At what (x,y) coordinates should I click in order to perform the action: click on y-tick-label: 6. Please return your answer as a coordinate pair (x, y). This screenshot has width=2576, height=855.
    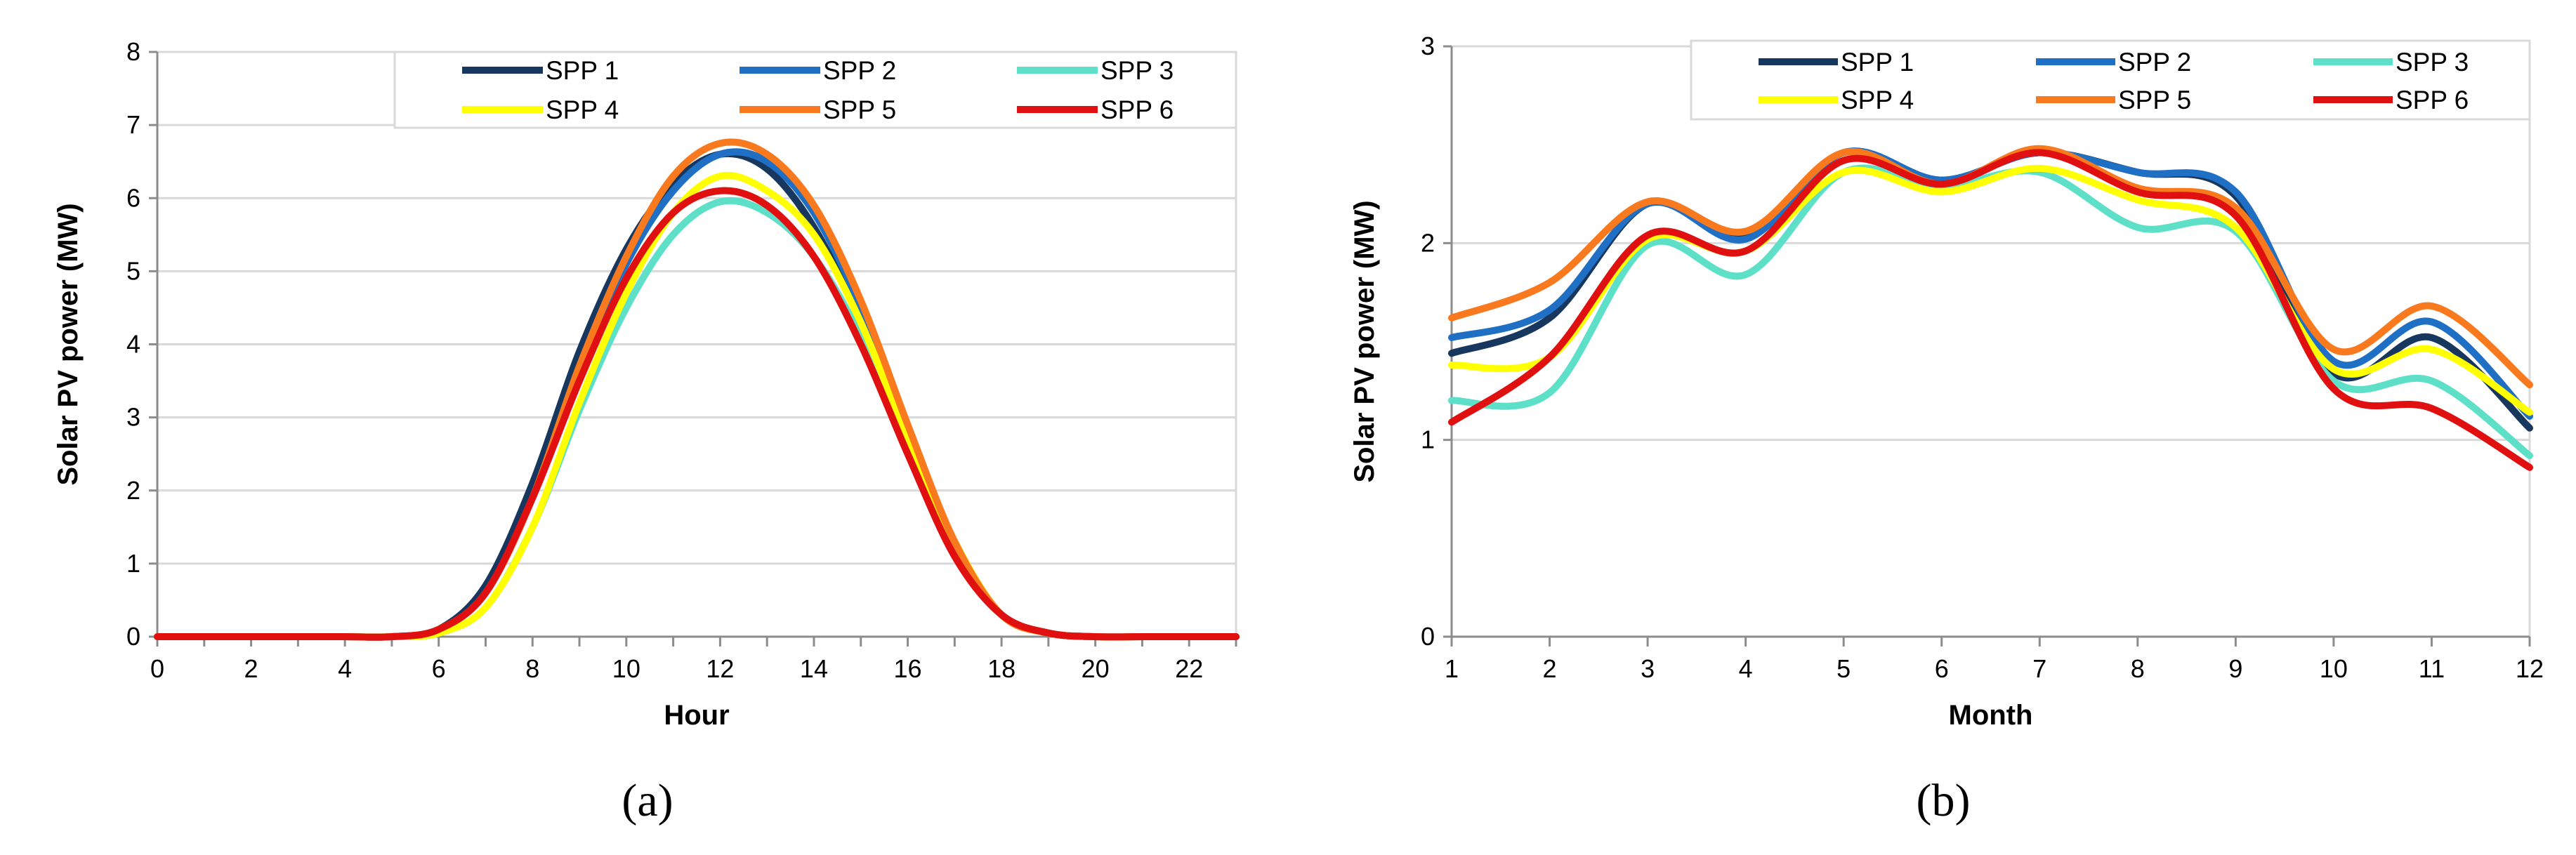
    Looking at the image, I should click on (133, 197).